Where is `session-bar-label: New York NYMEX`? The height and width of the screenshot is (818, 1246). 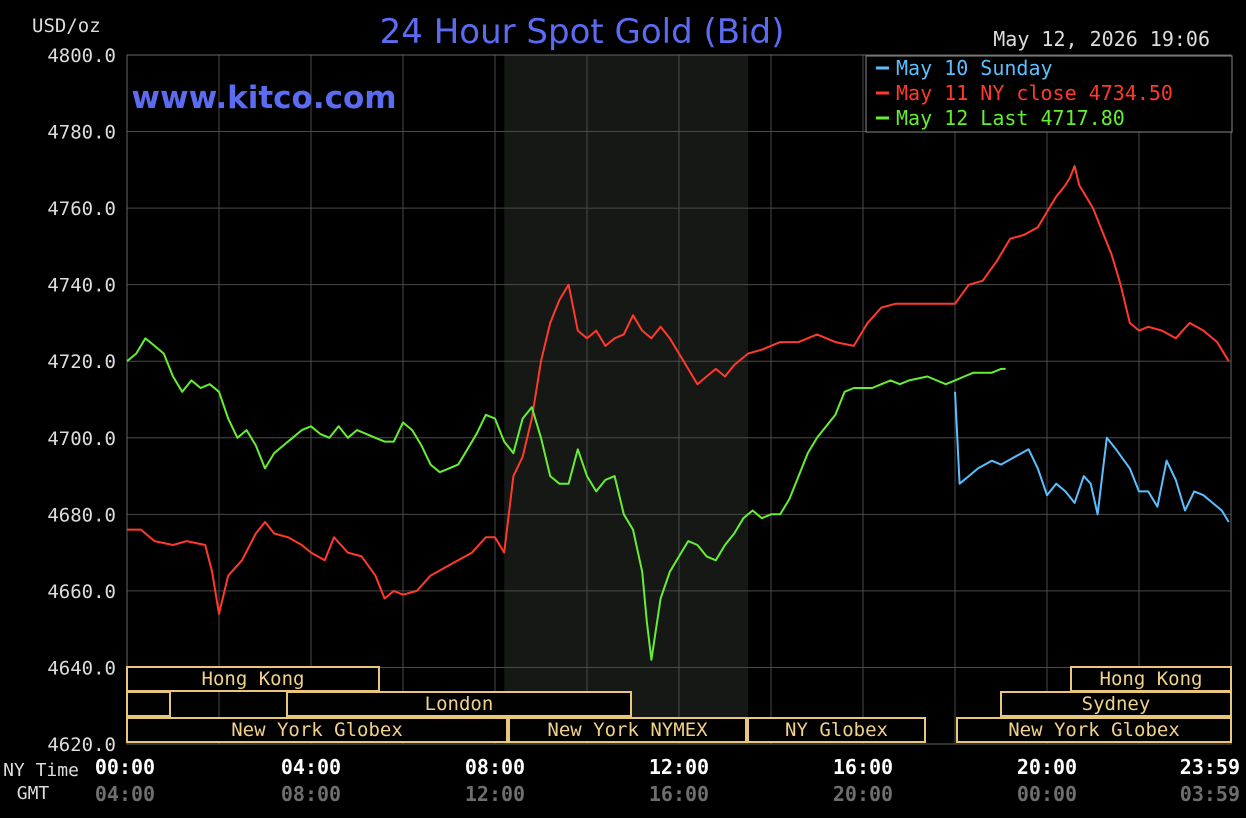 session-bar-label: New York NYMEX is located at coordinates (627, 730).